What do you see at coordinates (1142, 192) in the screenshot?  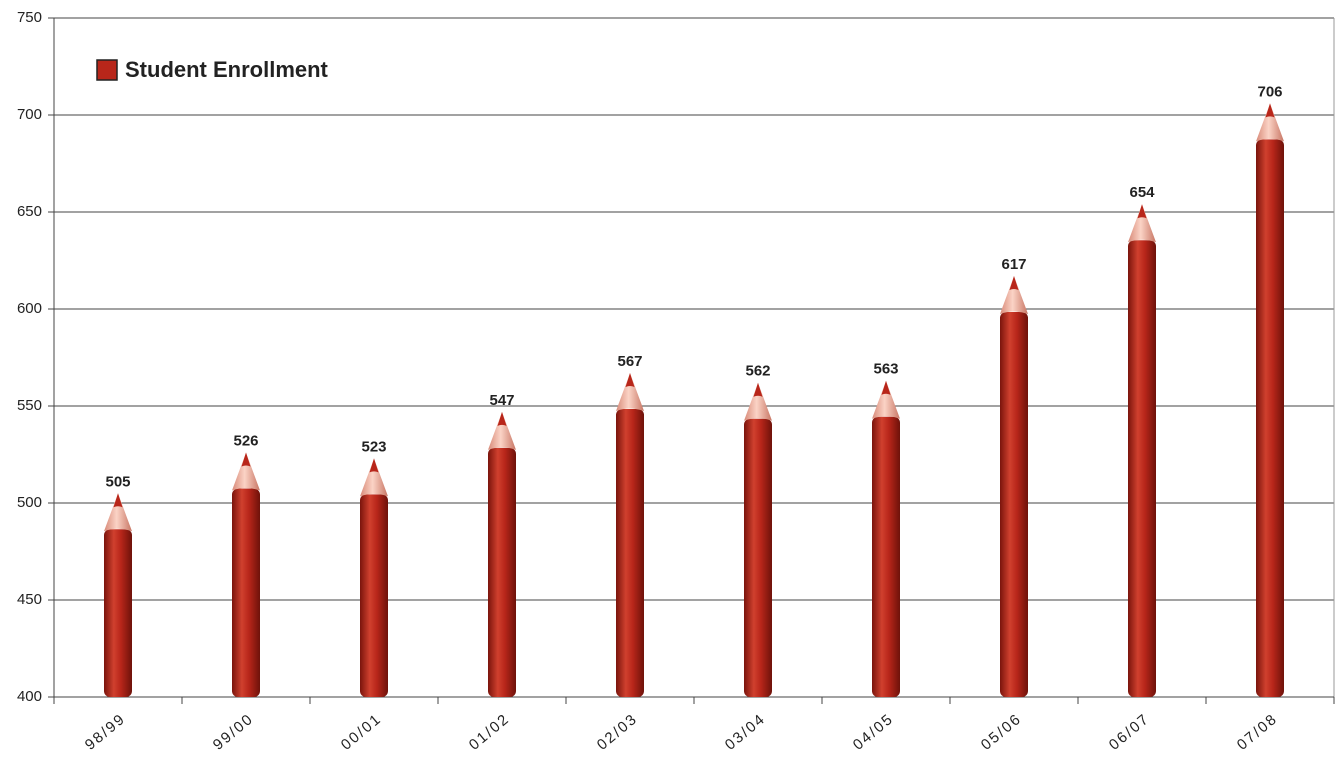 I see `value-label: 654` at bounding box center [1142, 192].